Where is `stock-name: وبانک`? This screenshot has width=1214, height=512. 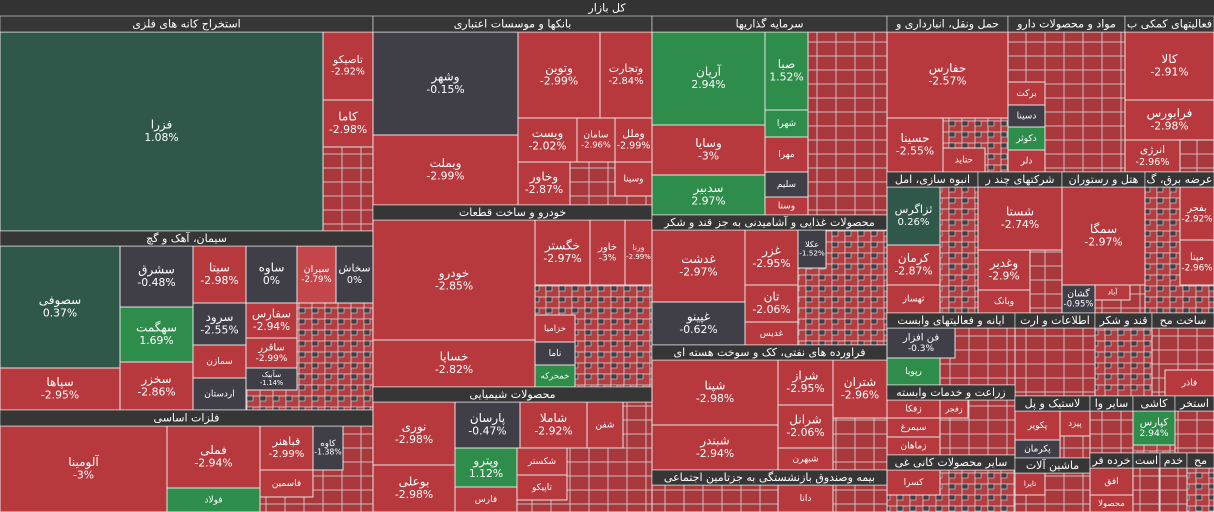 stock-name: وبانک is located at coordinates (1004, 302).